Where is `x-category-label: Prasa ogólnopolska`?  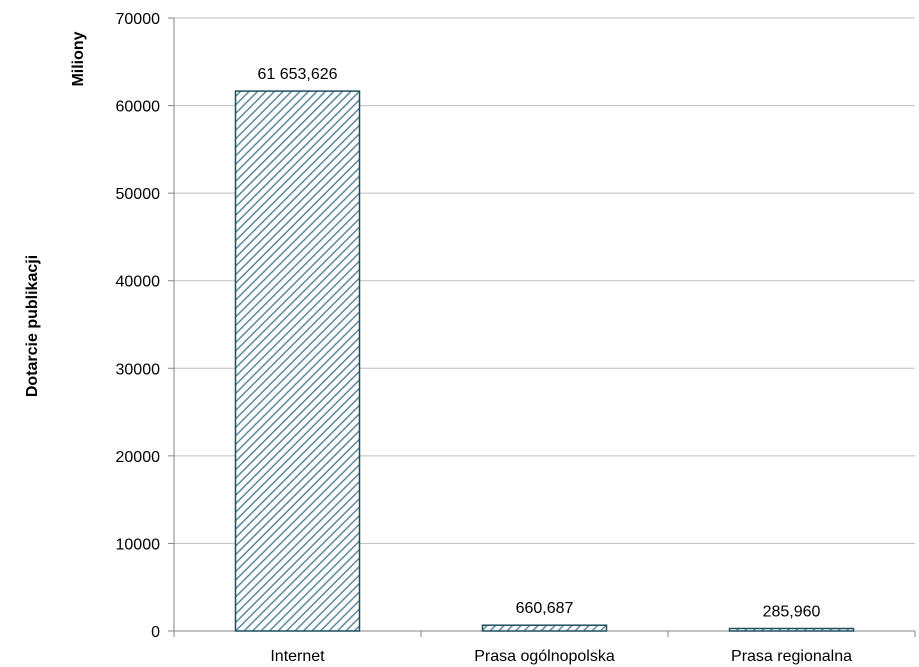
x-category-label: Prasa ogólnopolska is located at coordinates (544, 656).